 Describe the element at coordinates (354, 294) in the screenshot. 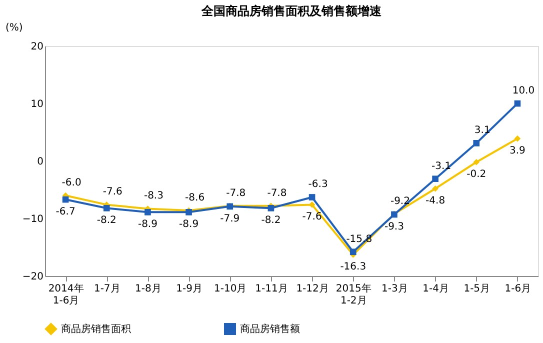

I see `x-tick-label: 2015年 1-2月` at that location.